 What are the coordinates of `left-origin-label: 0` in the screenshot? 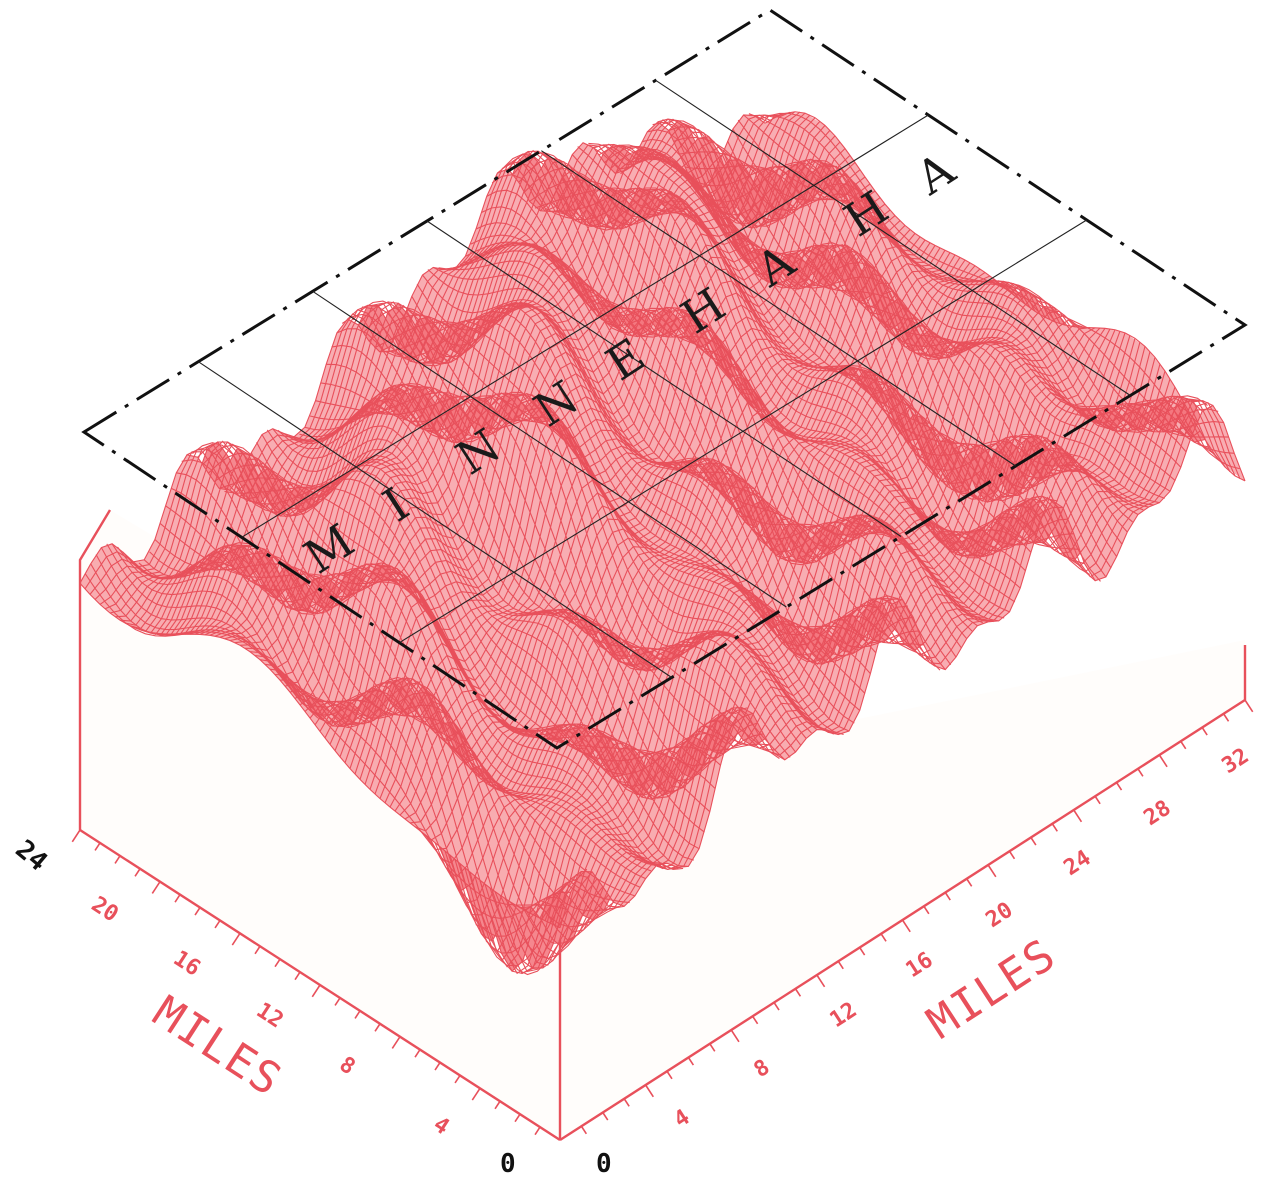 It's located at (508, 1163).